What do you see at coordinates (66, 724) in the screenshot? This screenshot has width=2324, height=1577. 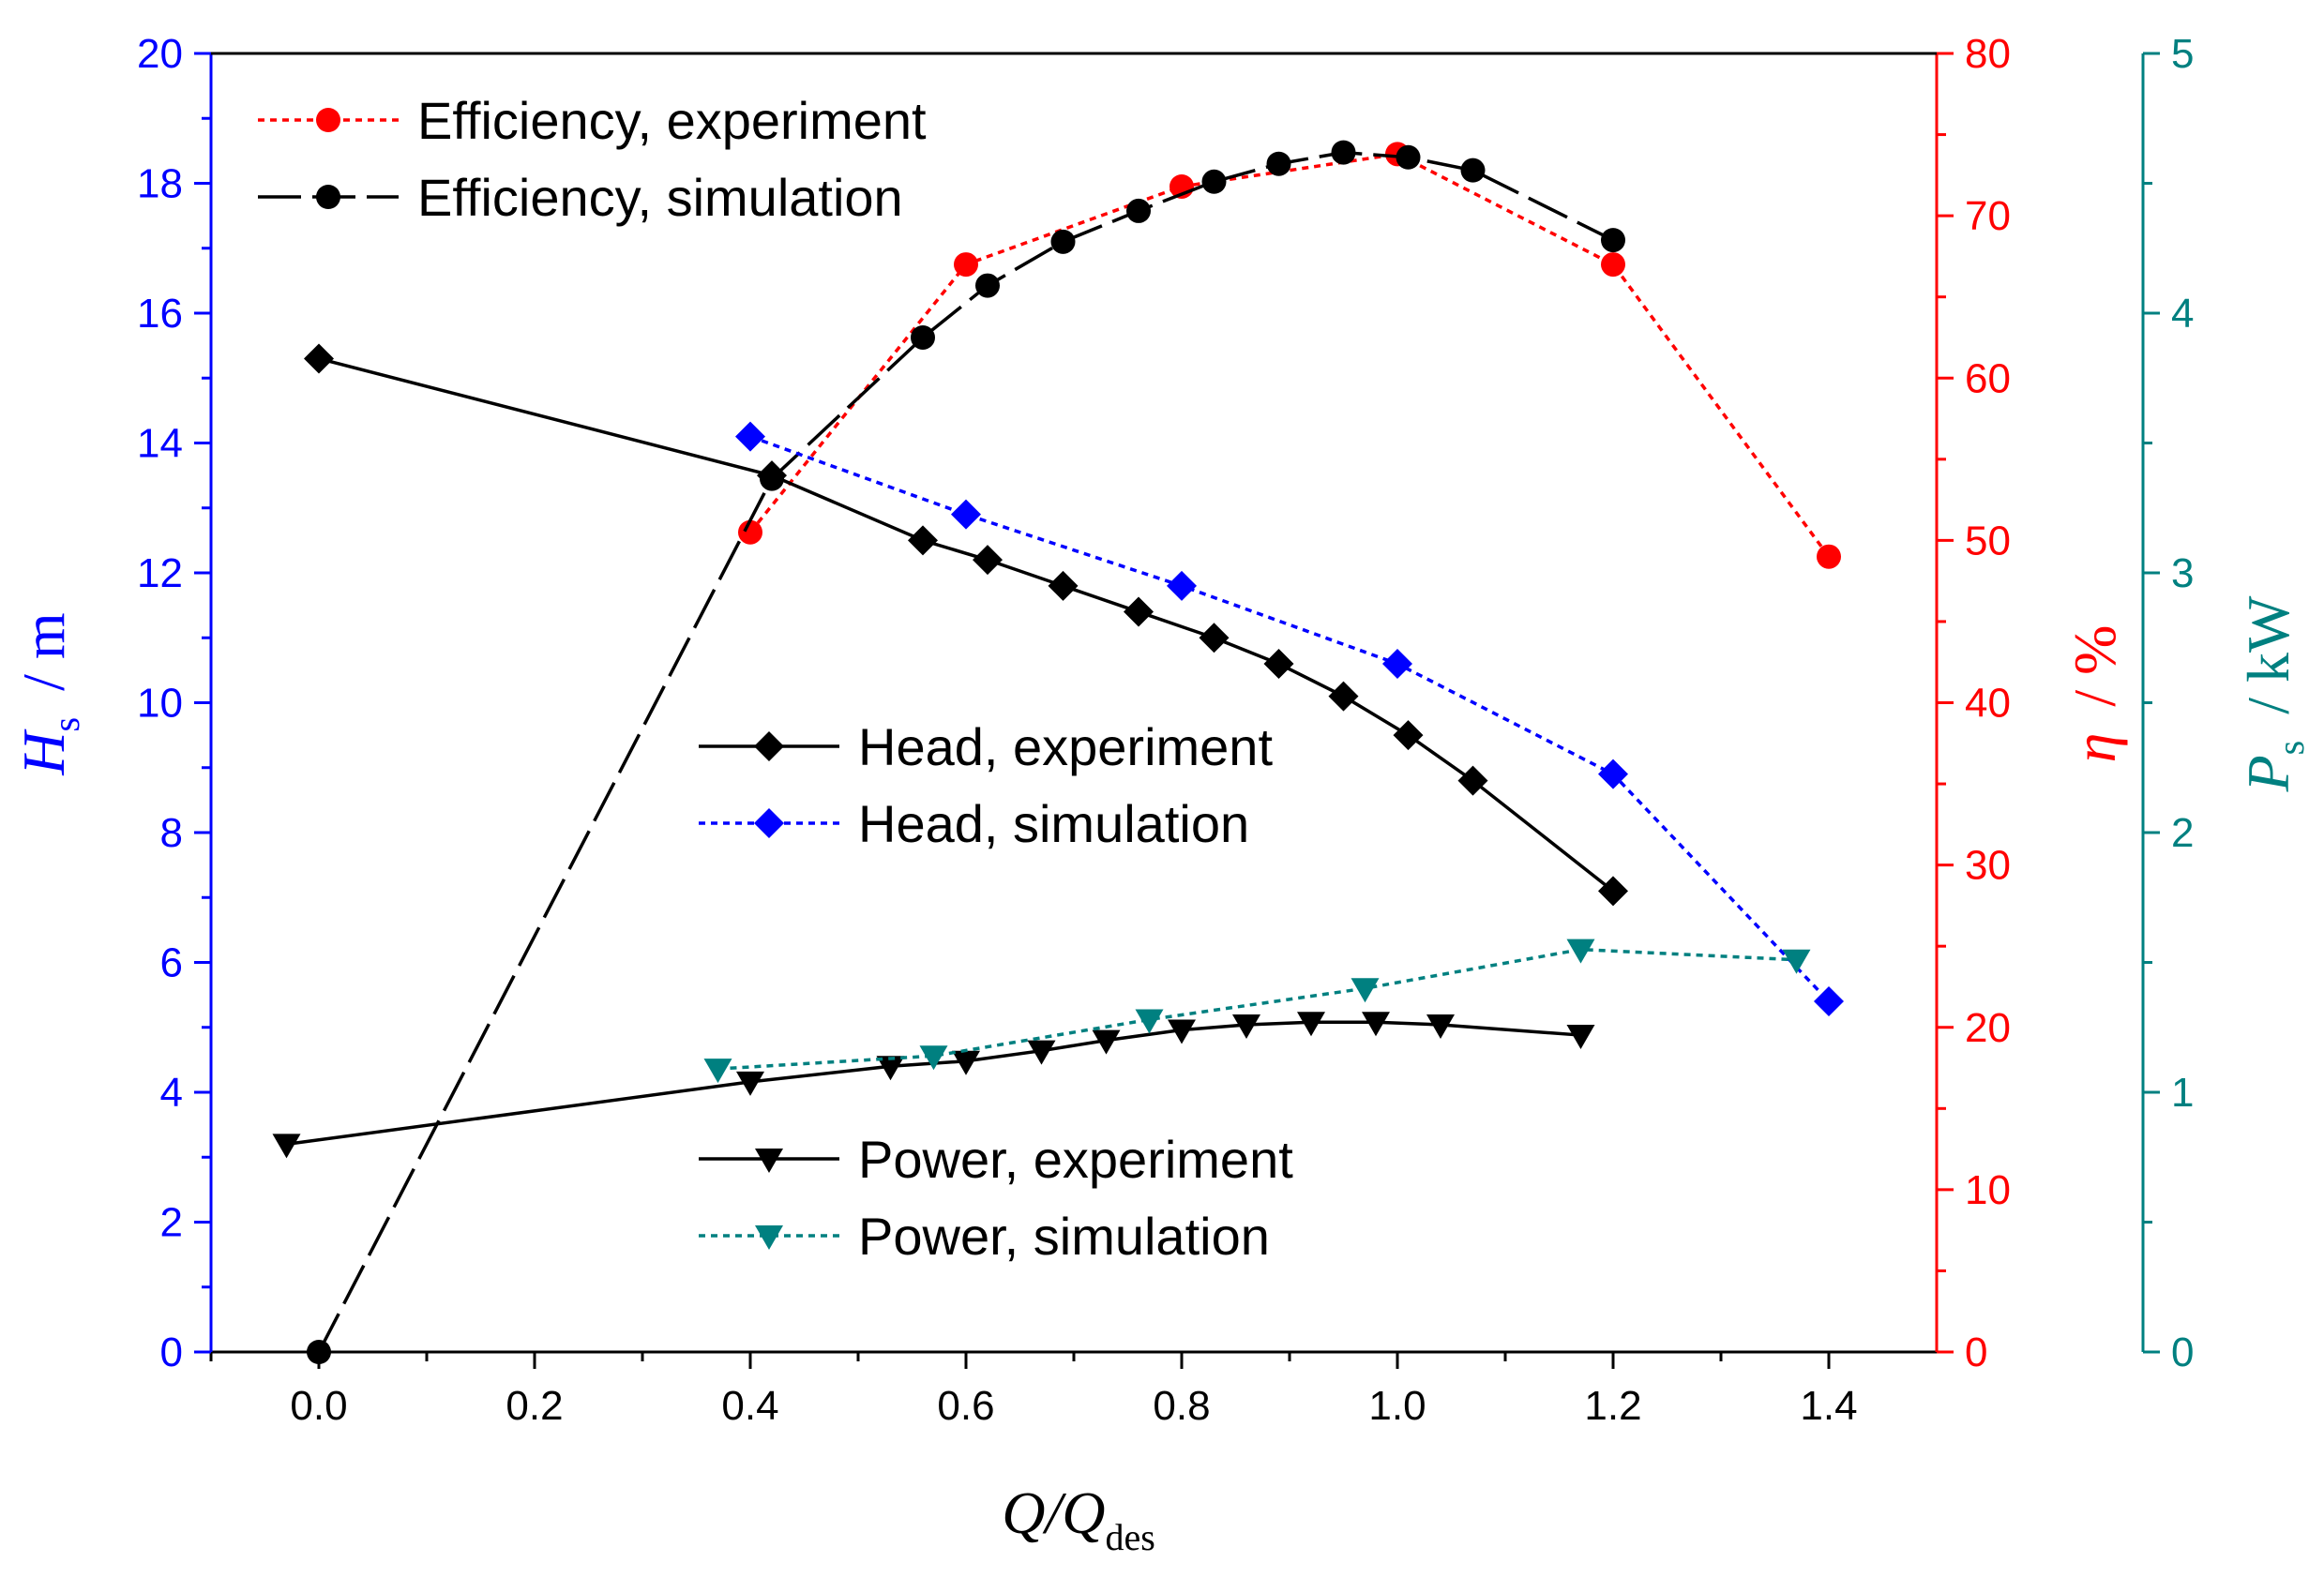 I see `head-axis-title-sub: s` at bounding box center [66, 724].